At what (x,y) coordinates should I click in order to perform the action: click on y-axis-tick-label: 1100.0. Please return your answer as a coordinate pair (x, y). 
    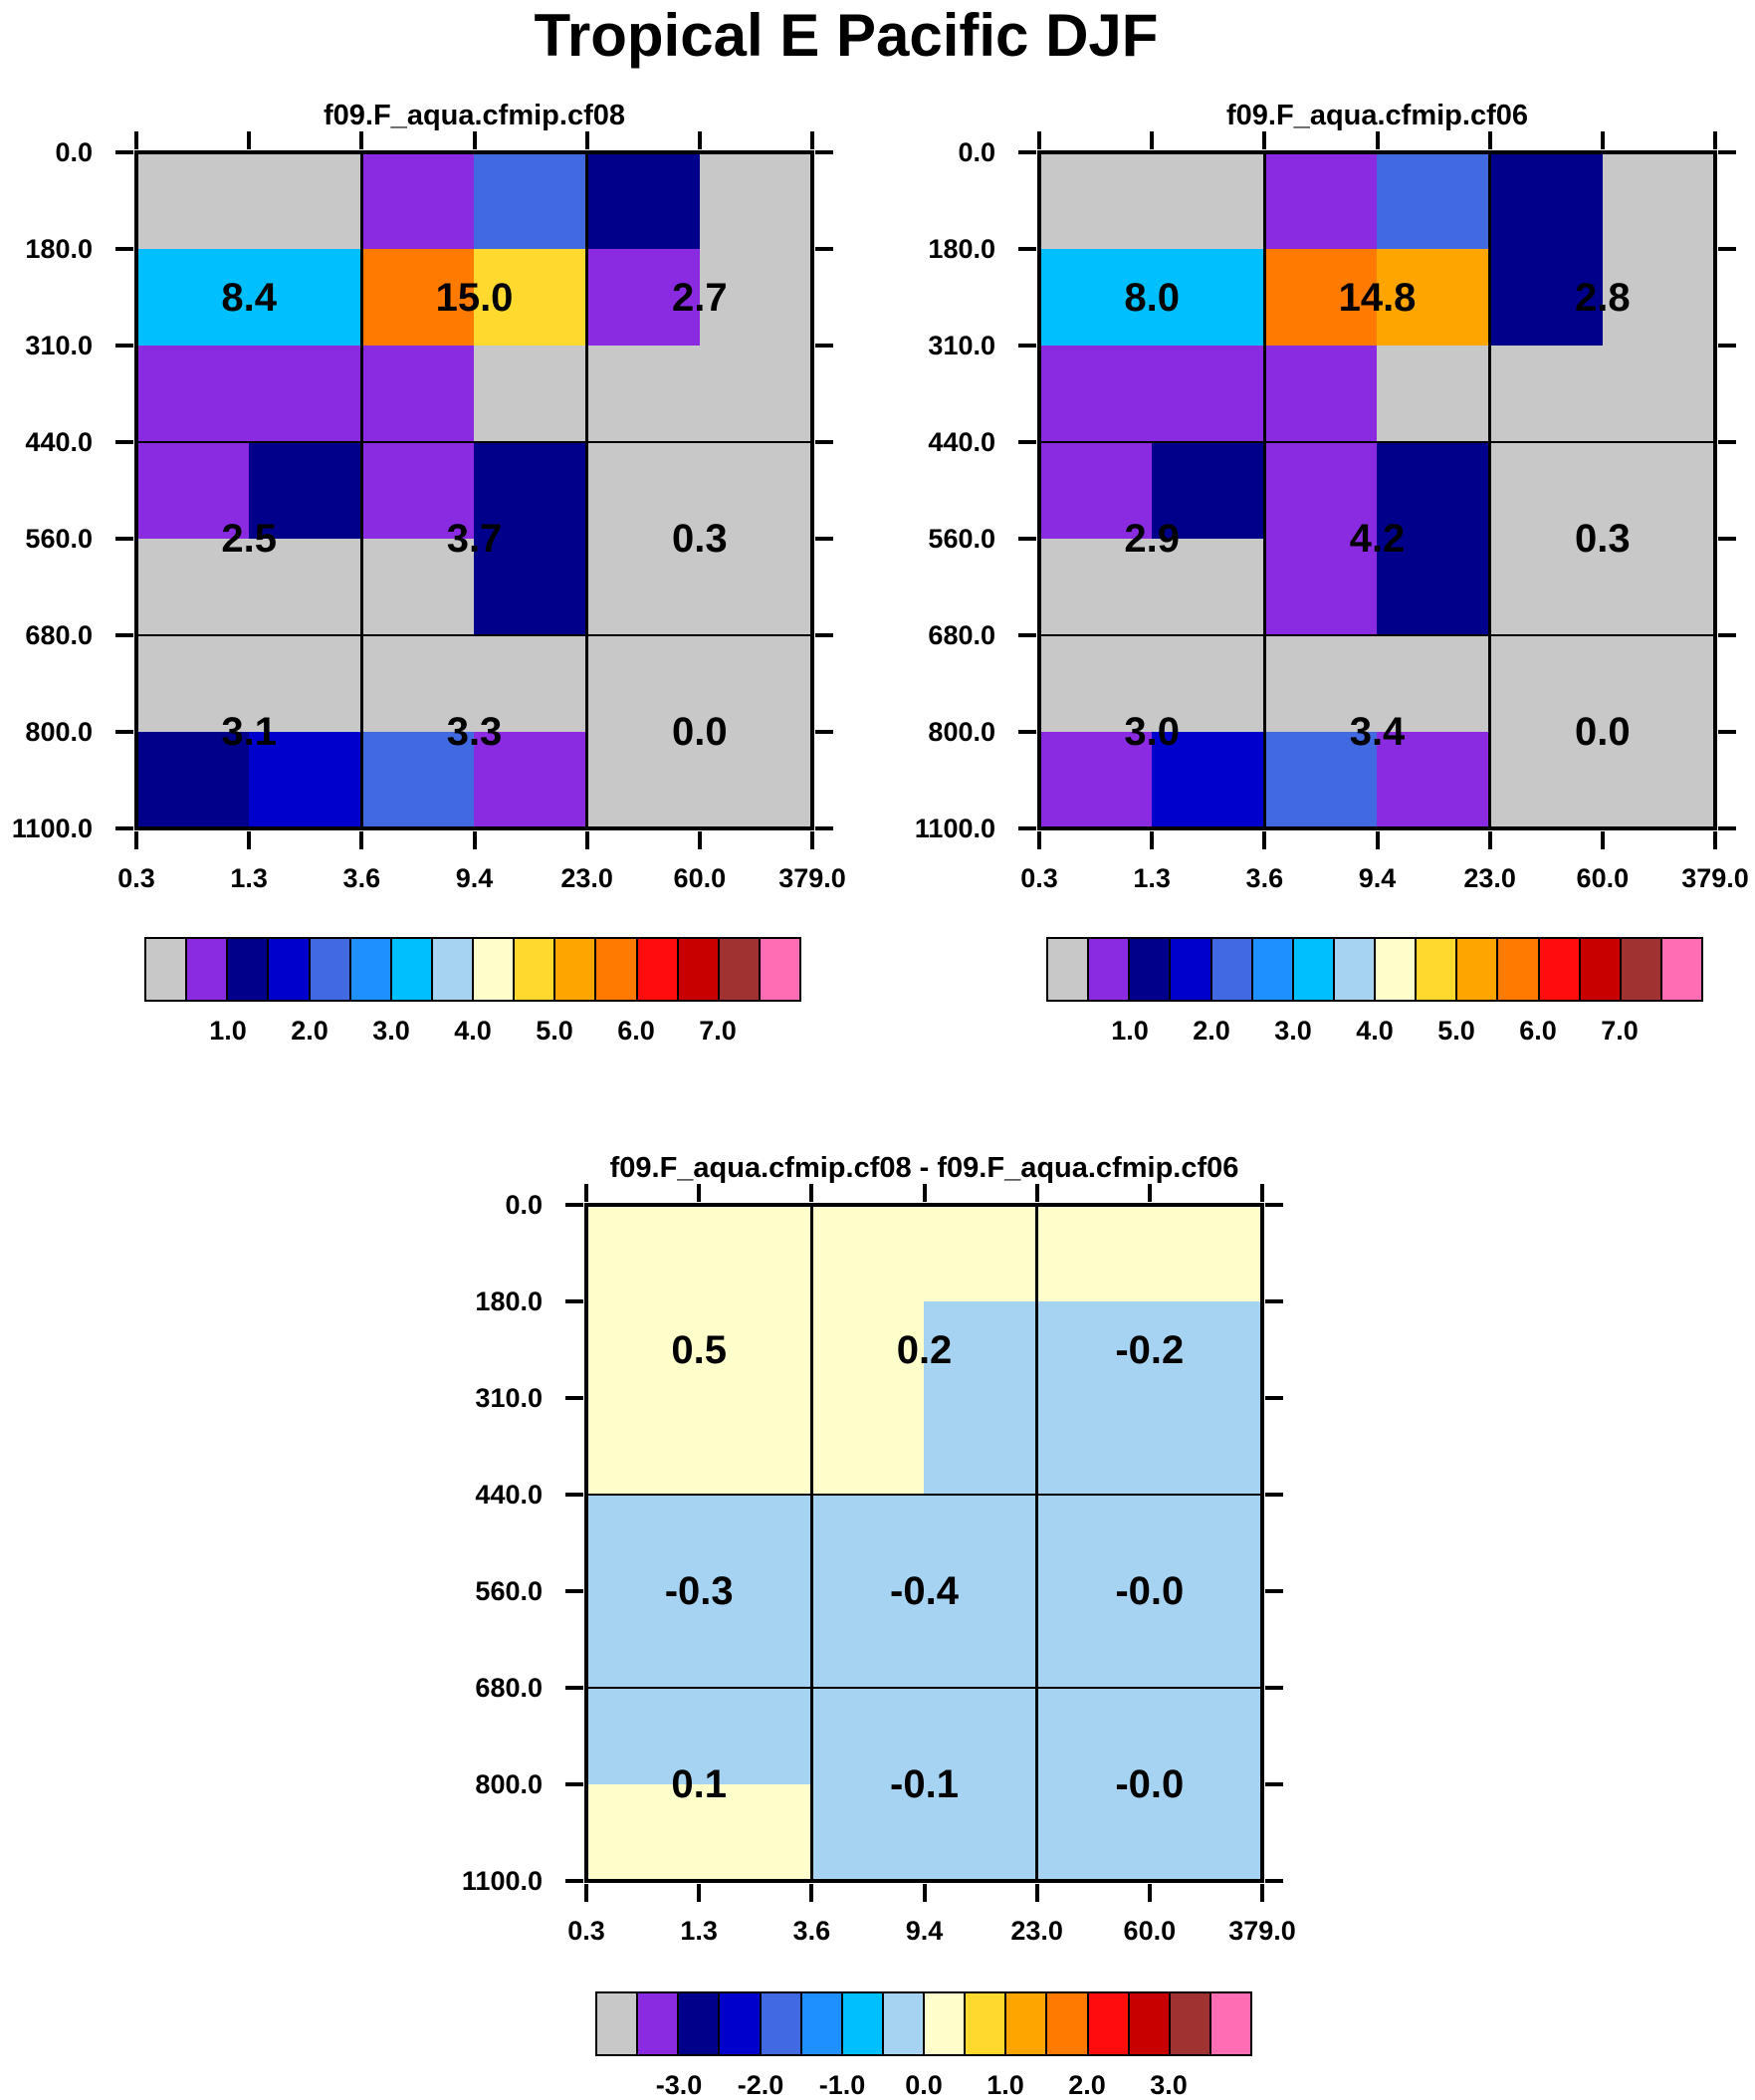
    Looking at the image, I should click on (502, 1881).